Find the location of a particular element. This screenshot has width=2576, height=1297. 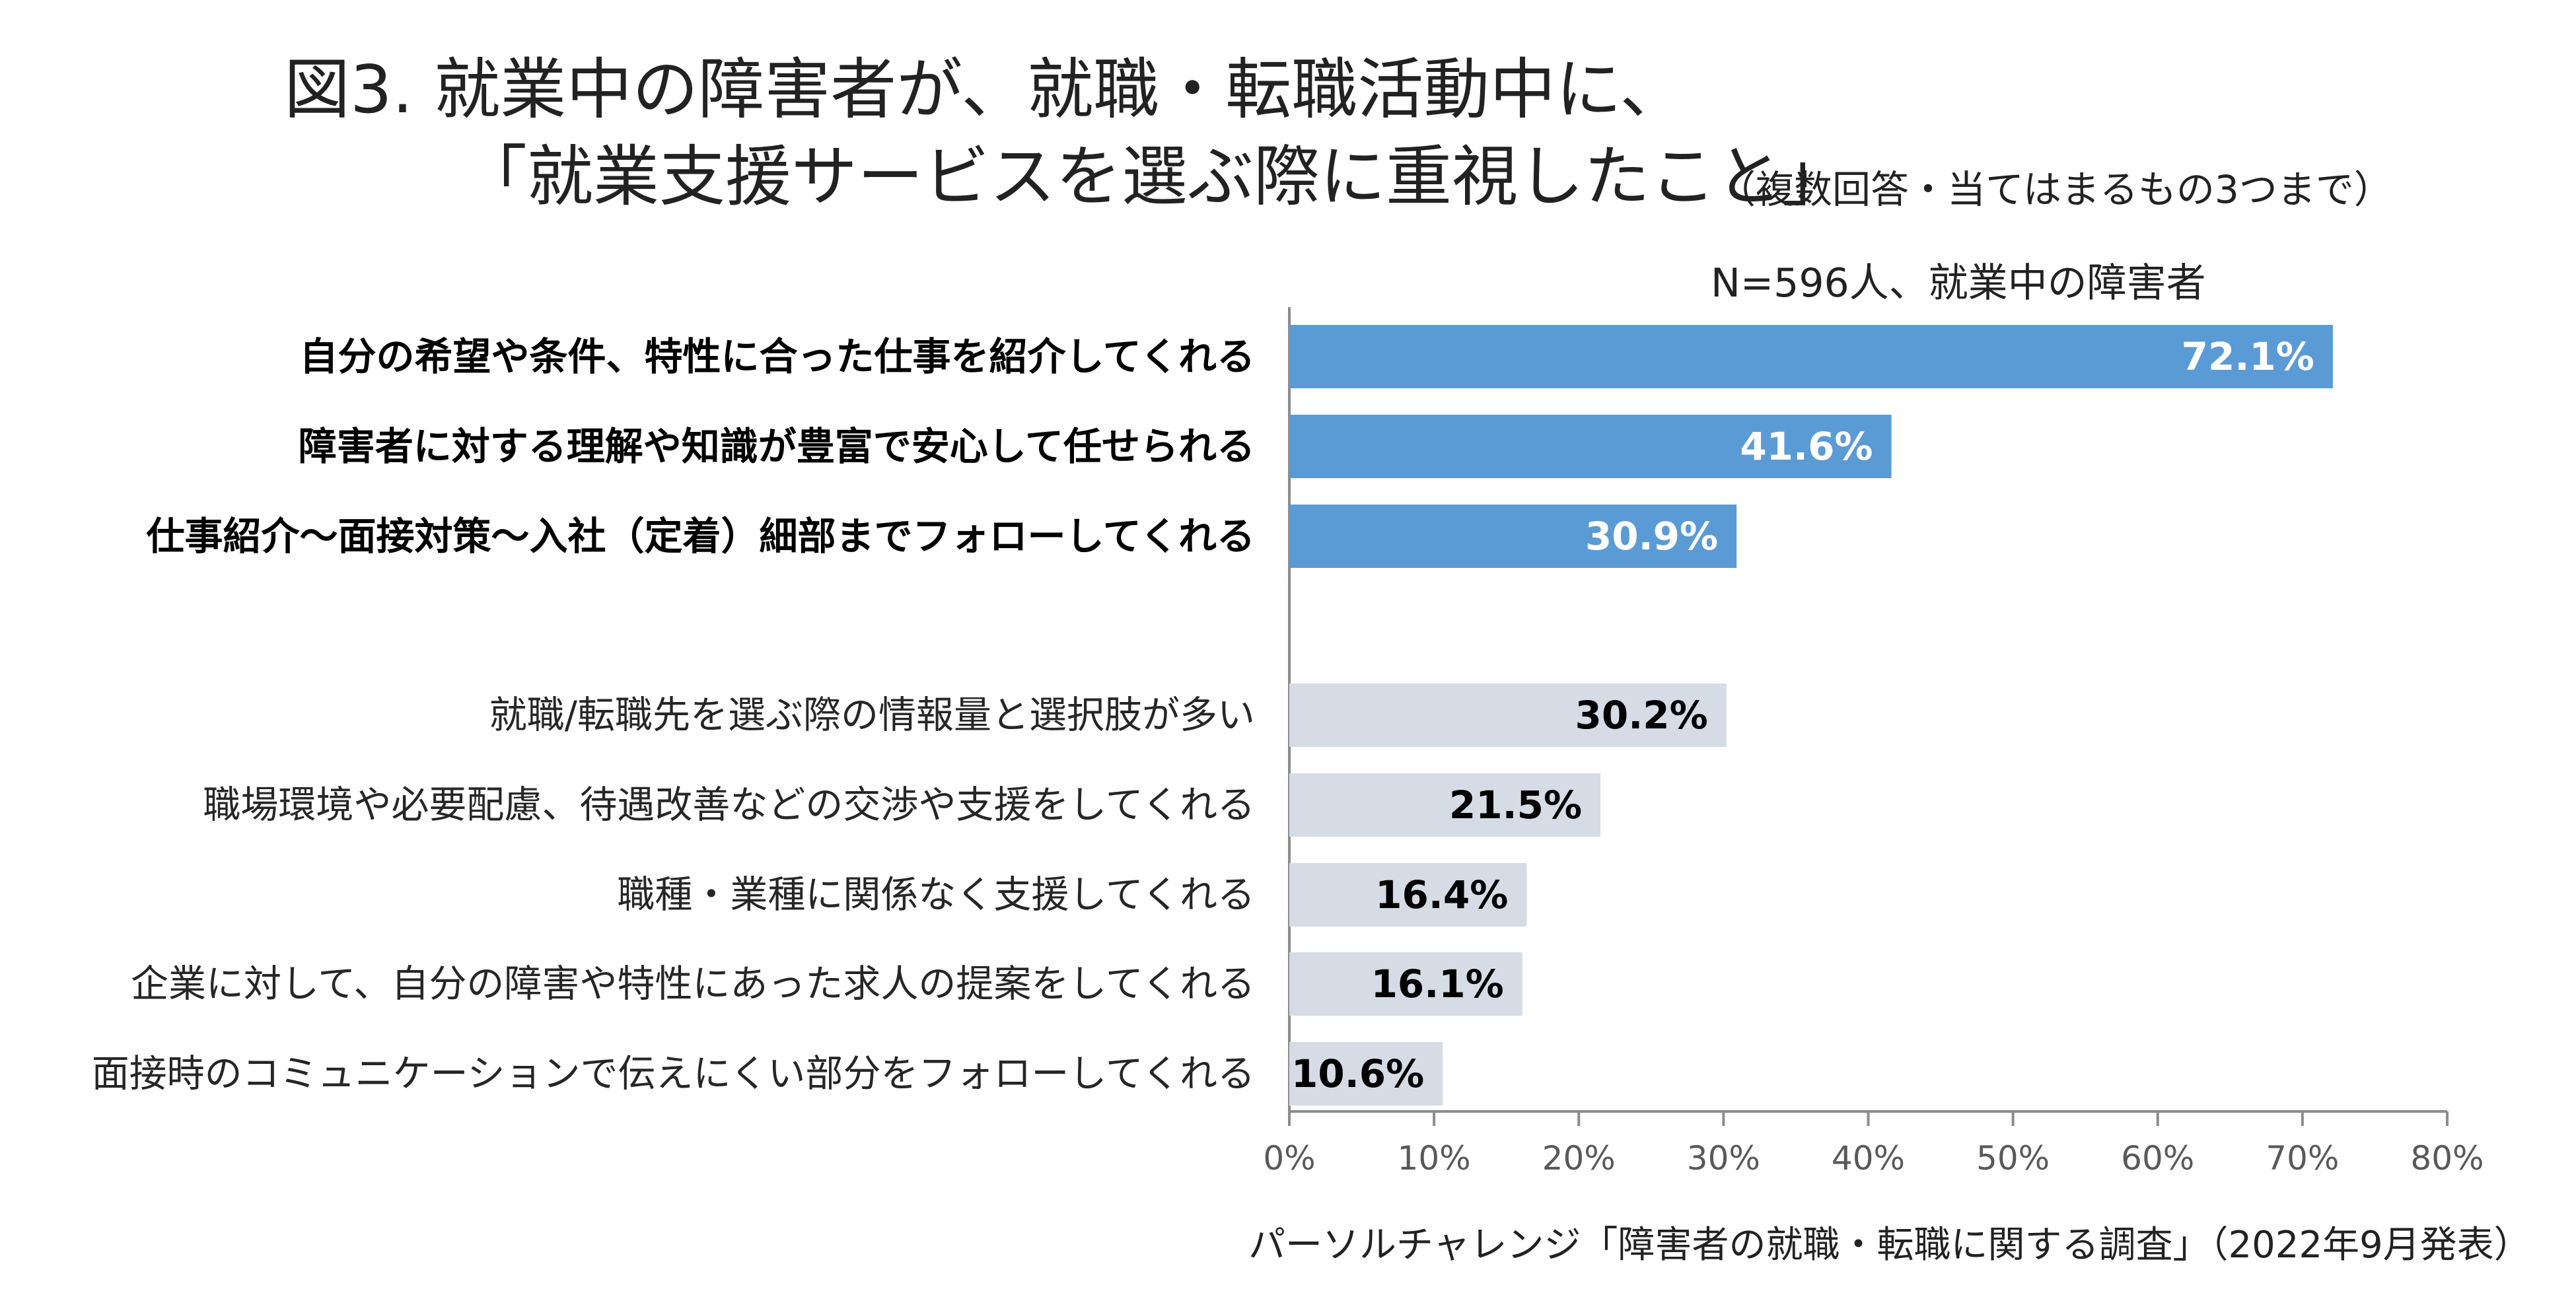

x-tick-label-4: 40% is located at coordinates (1869, 1158).